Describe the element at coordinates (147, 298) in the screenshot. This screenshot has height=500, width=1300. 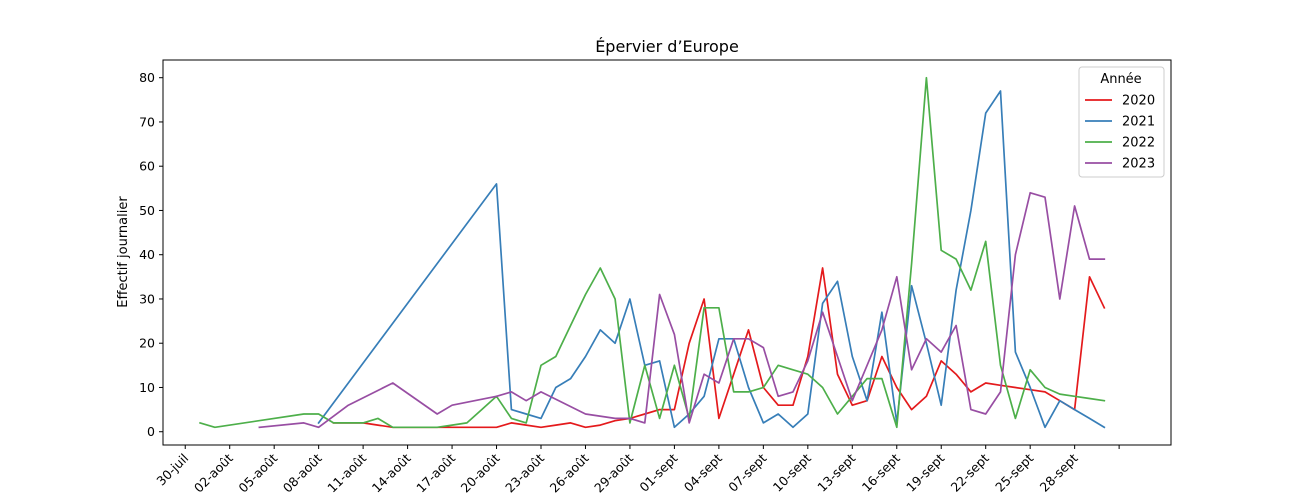
I see `y-tick-label: 30` at that location.